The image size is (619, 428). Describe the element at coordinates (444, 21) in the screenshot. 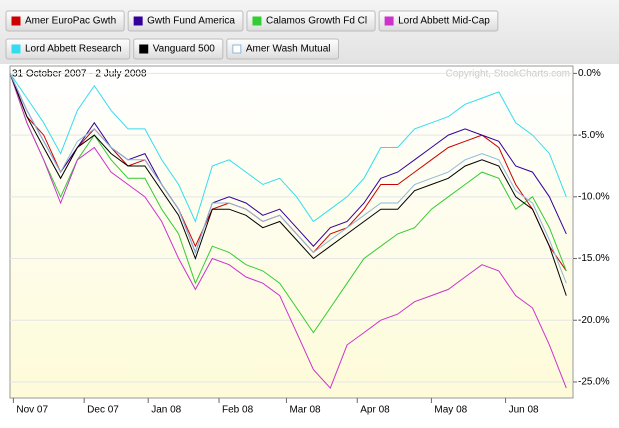

I see `legend-label: Lord Abbett Mid-Cap` at that location.